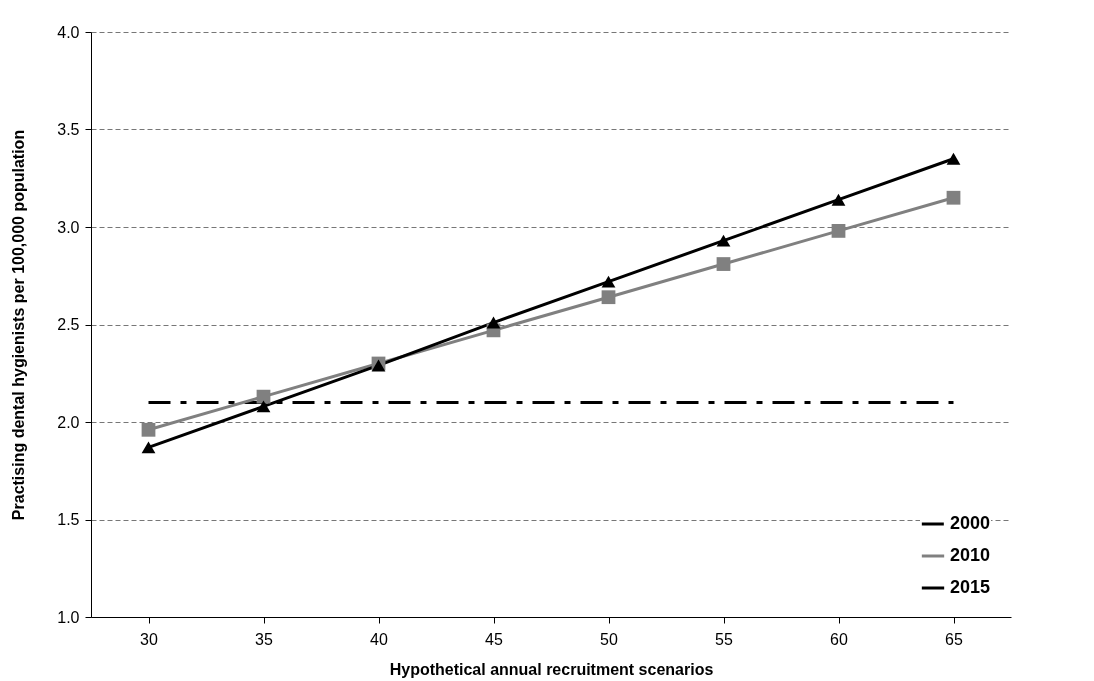  Describe the element at coordinates (970, 555) in the screenshot. I see `legend-label: 2010` at that location.